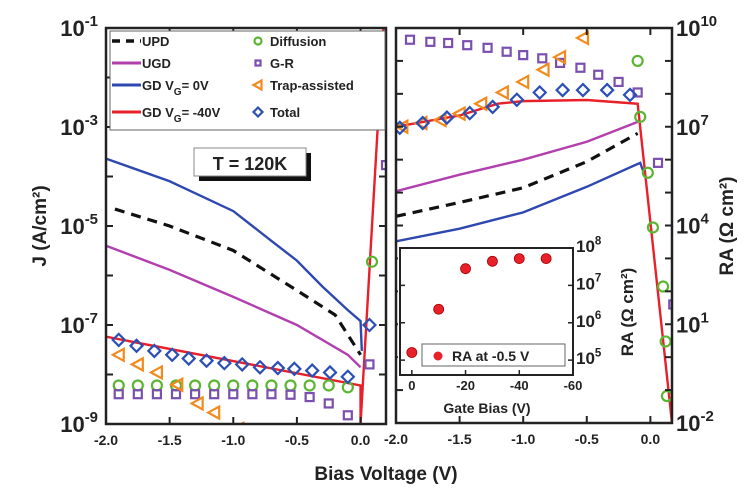  What do you see at coordinates (573, 385) in the screenshot?
I see `inset-x-tick-label: -60` at bounding box center [573, 385].